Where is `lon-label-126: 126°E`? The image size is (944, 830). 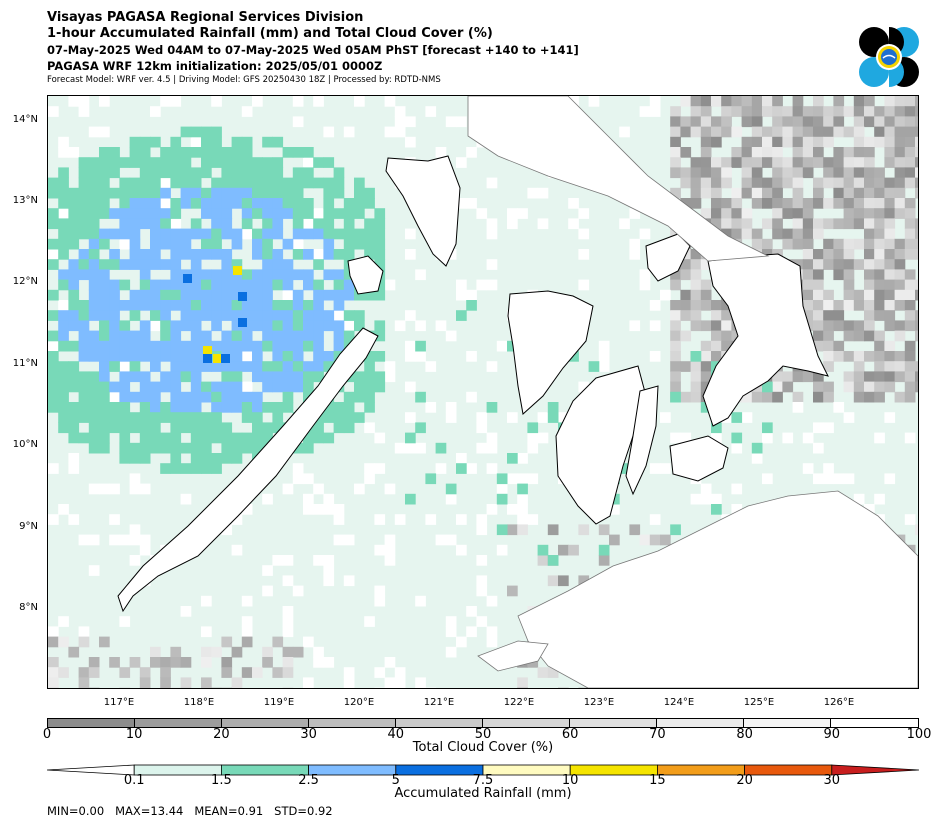 lon-label-126: 126°E is located at coordinates (839, 702).